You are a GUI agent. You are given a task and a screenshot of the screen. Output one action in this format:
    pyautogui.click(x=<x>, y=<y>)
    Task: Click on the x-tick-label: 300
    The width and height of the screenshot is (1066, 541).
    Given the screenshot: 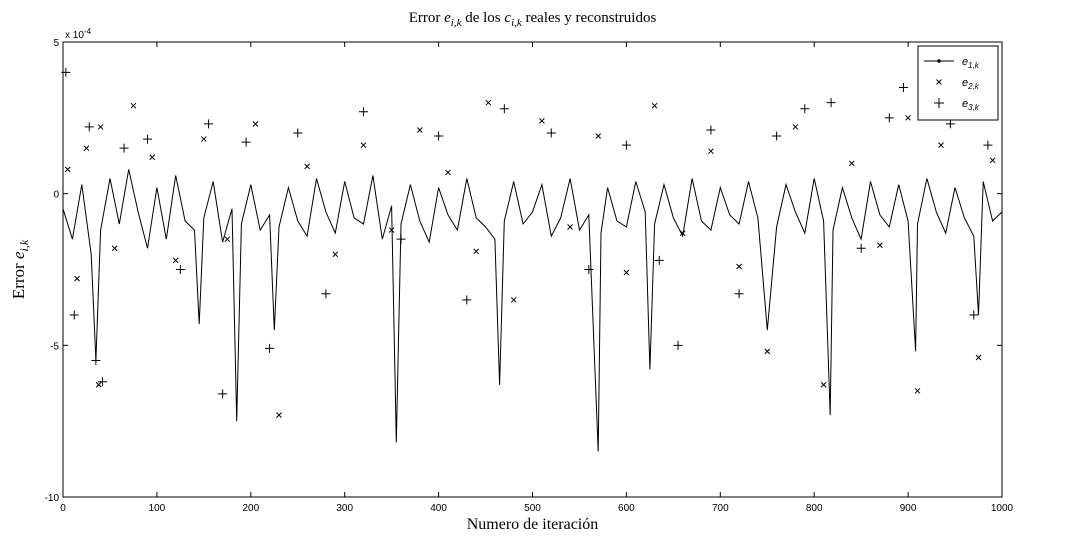 What is the action you would take?
    pyautogui.click(x=344, y=508)
    